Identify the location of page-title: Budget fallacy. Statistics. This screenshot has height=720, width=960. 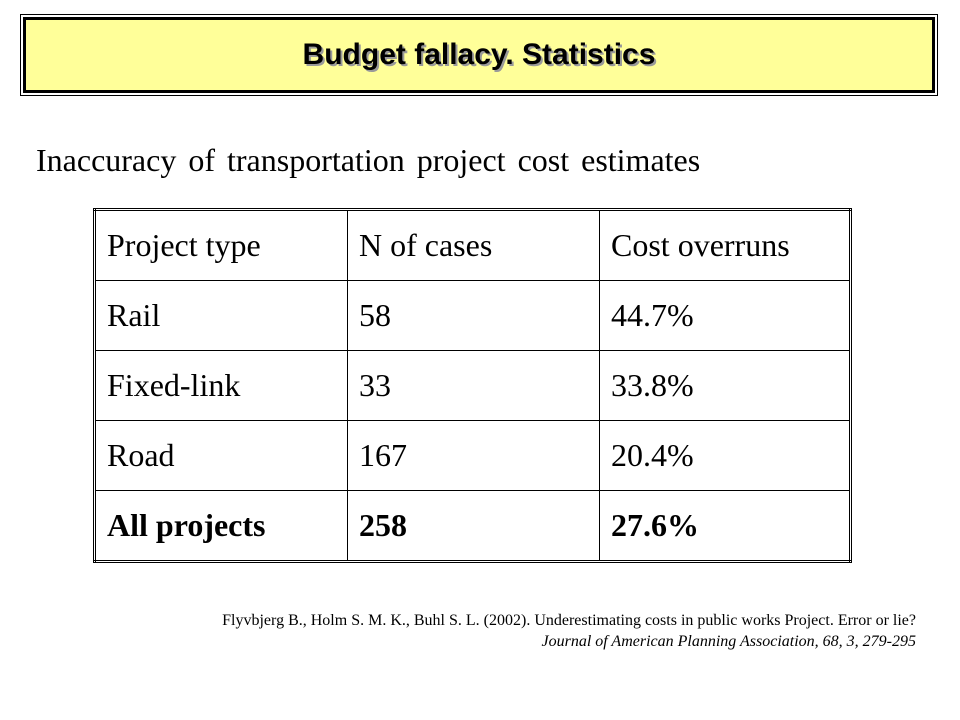
(479, 54).